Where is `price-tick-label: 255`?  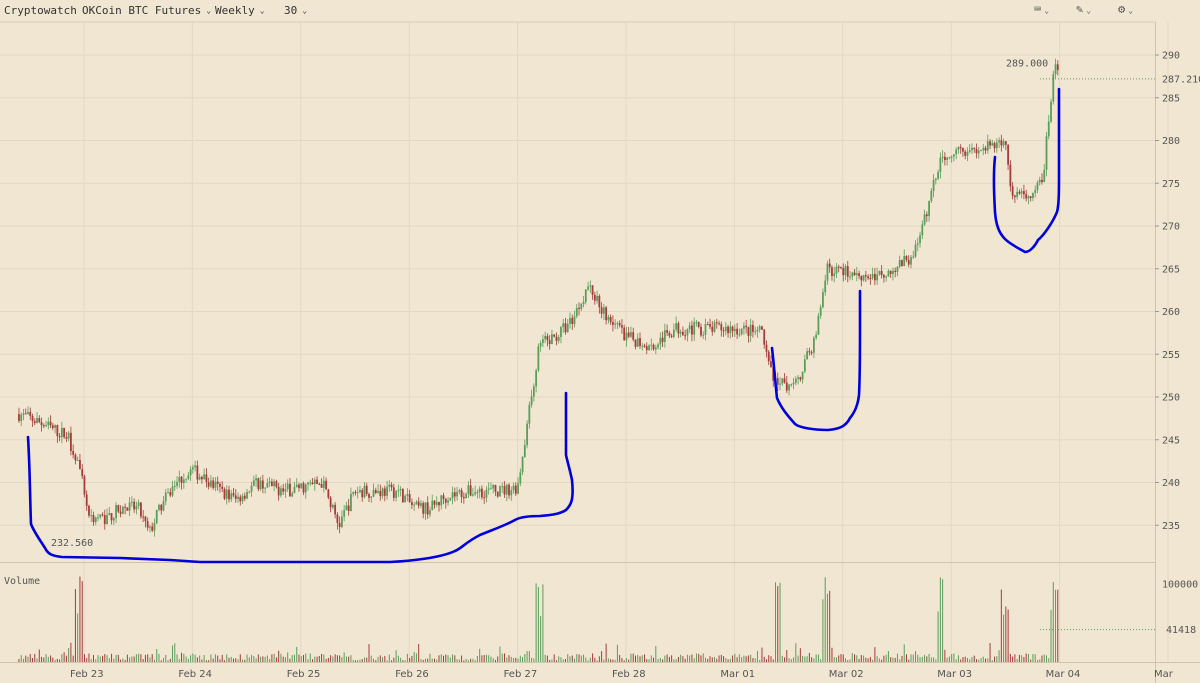
price-tick-label: 255 is located at coordinates (1171, 355).